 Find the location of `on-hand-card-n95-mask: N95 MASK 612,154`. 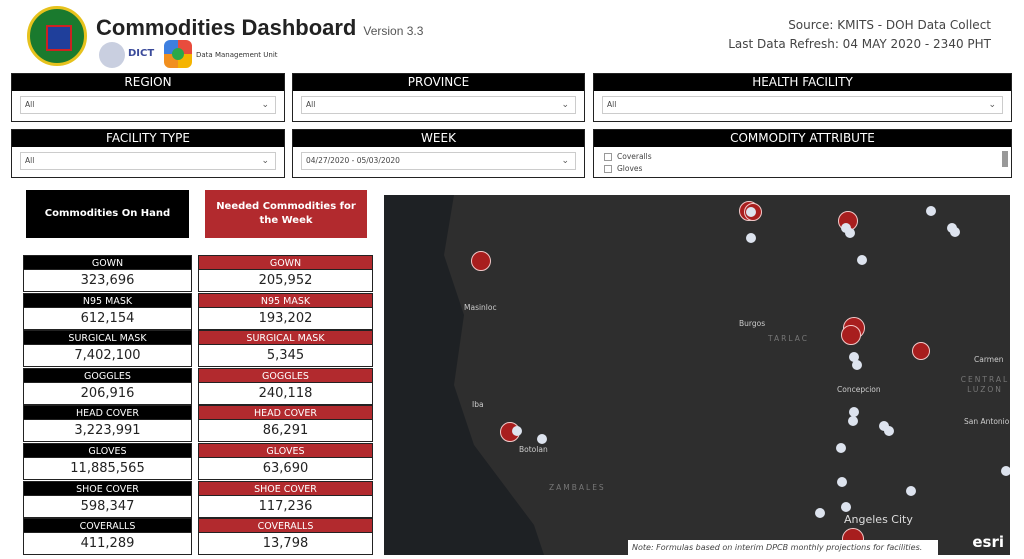

on-hand-card-n95-mask: N95 MASK 612,154 is located at coordinates (107, 311).